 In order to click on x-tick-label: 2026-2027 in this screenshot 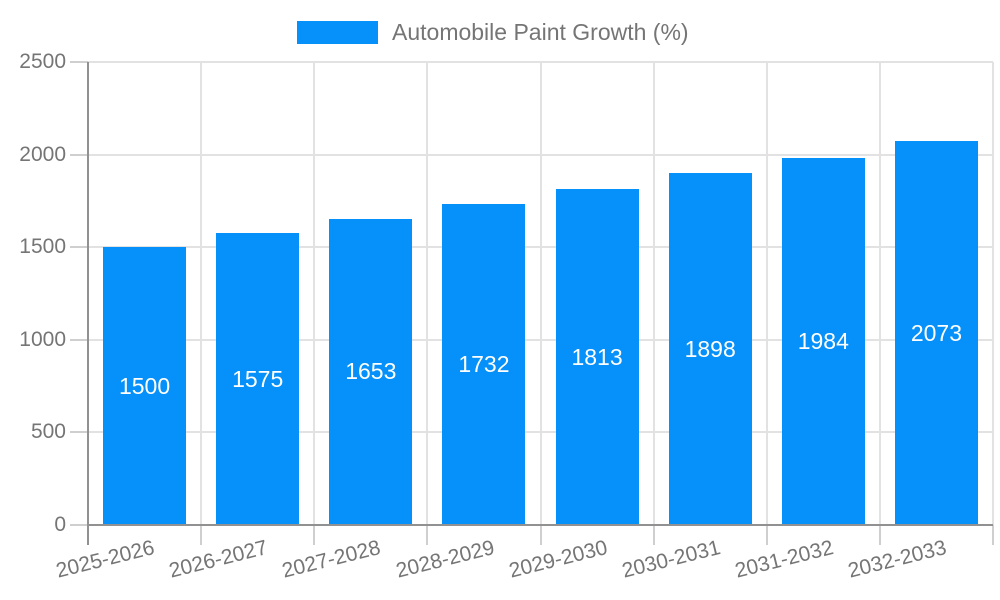, I will do `click(218, 559)`.